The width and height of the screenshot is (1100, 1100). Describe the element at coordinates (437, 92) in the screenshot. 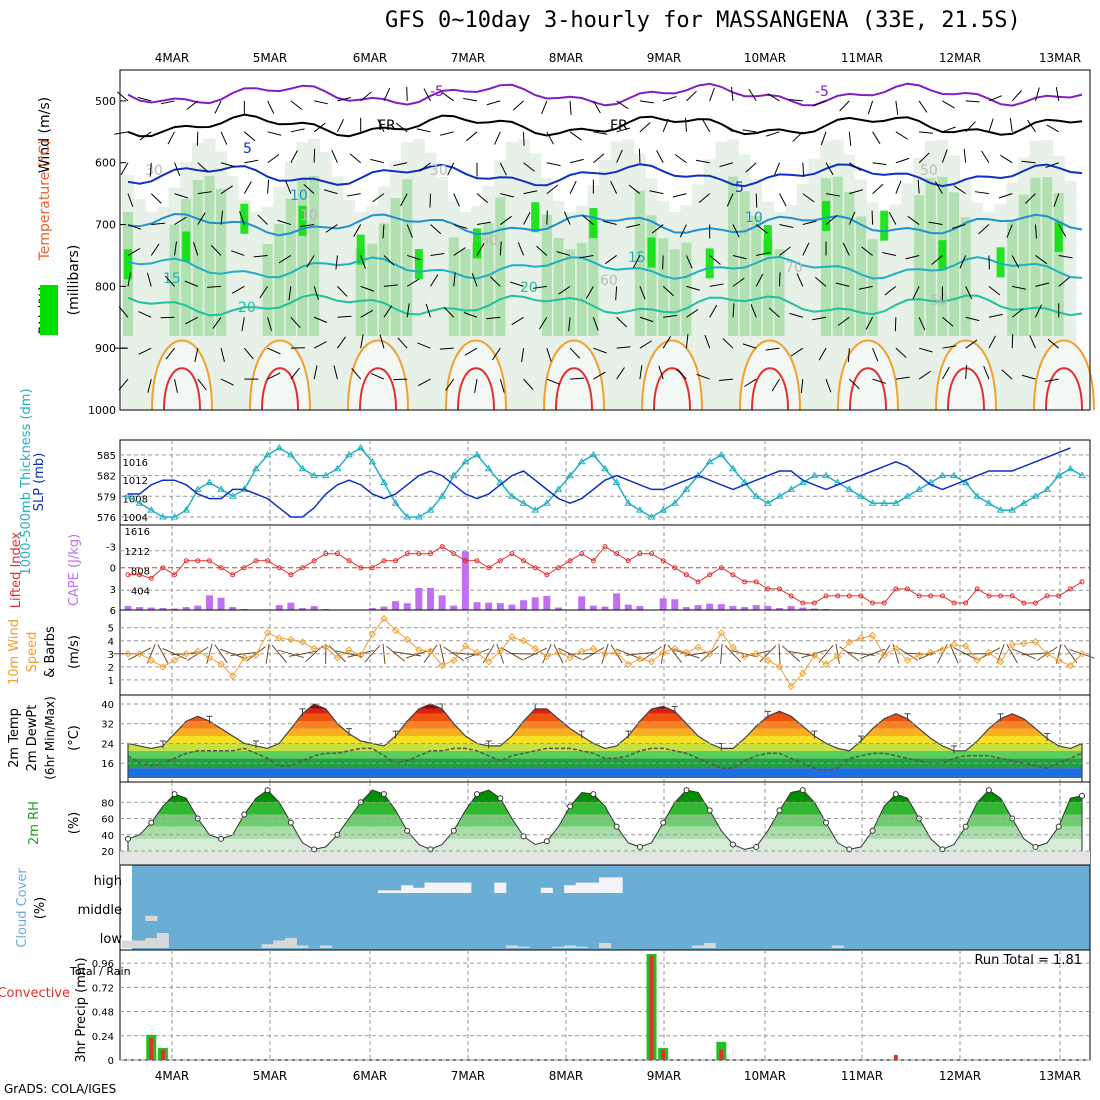

I see `contour-label: -5` at that location.